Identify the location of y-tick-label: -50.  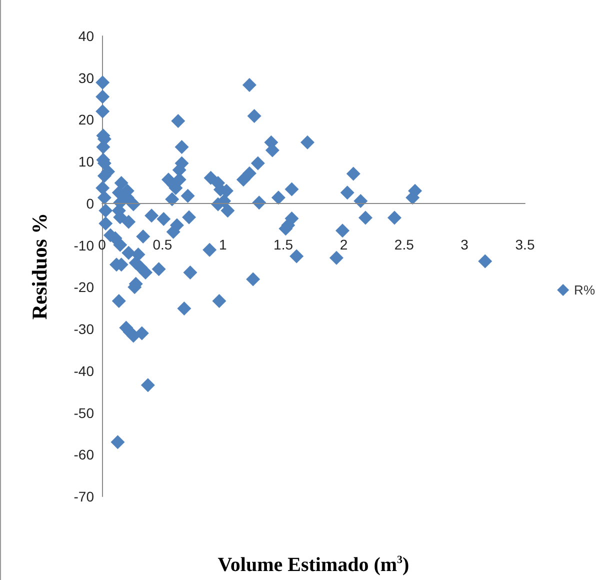
(84, 412).